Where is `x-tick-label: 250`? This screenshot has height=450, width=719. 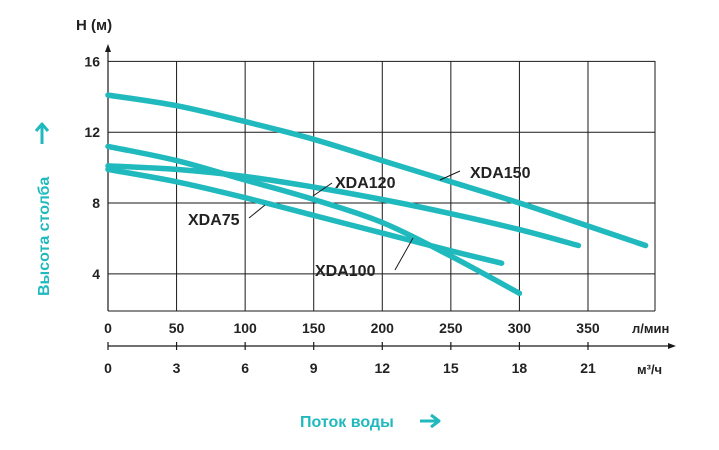
x-tick-label: 250 is located at coordinates (451, 328).